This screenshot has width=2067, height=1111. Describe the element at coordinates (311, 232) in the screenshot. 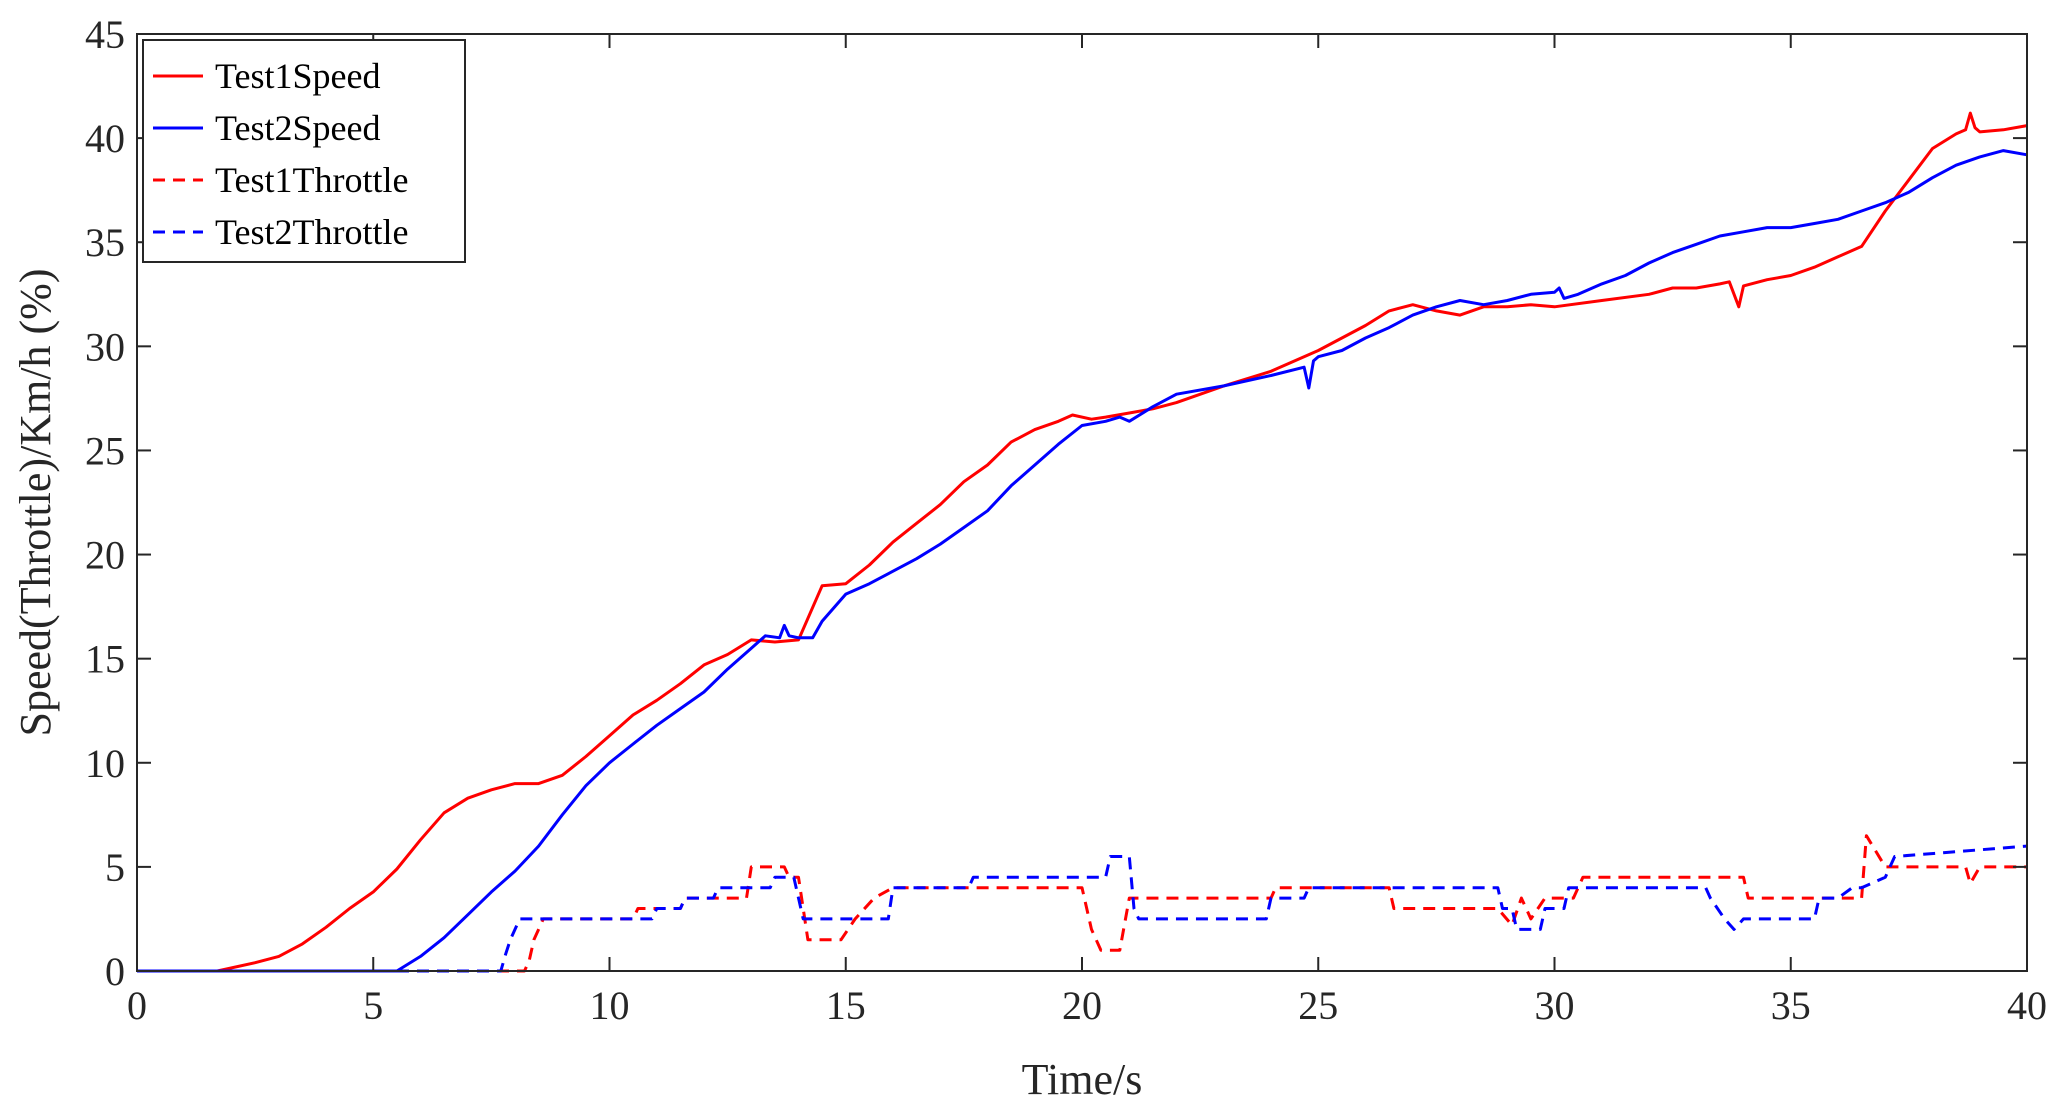

I see `legend-label-test2throttle: Test2Throttle` at that location.